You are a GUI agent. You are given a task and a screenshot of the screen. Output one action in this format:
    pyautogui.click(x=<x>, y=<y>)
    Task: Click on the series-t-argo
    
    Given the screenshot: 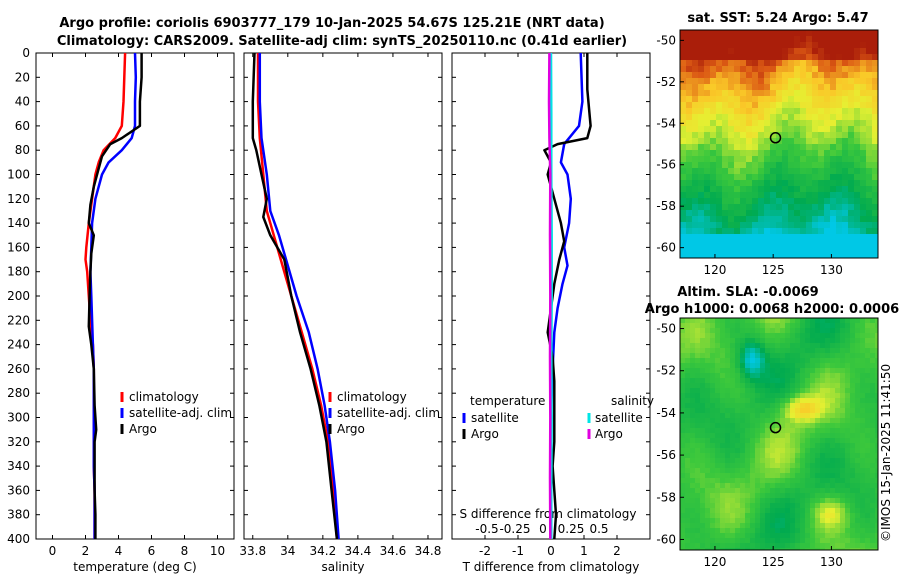 What is the action you would take?
    pyautogui.click(x=567, y=296)
    